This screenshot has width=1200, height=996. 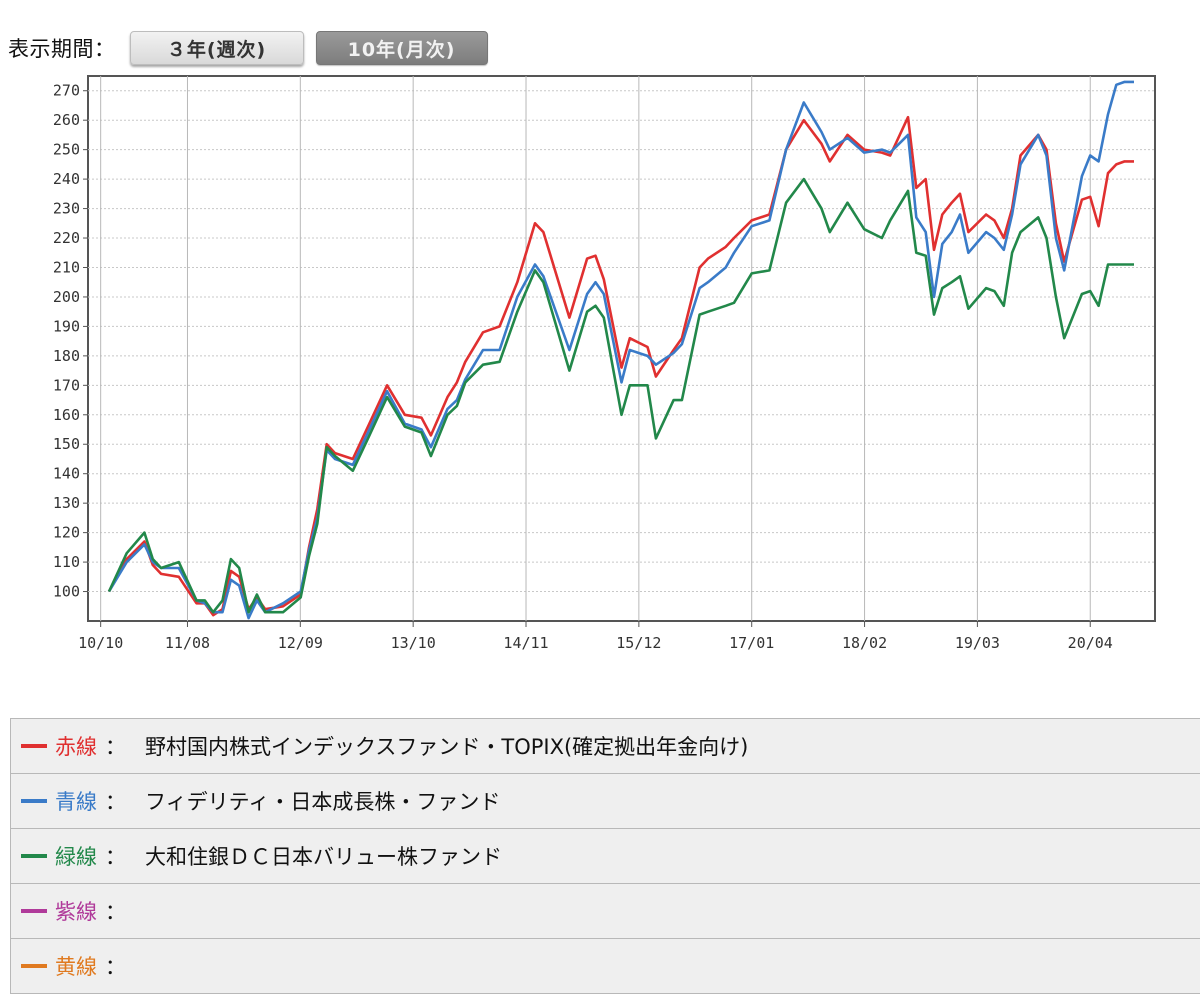 What do you see at coordinates (76, 912) in the screenshot?
I see `legend-name-purple: 紫線` at bounding box center [76, 912].